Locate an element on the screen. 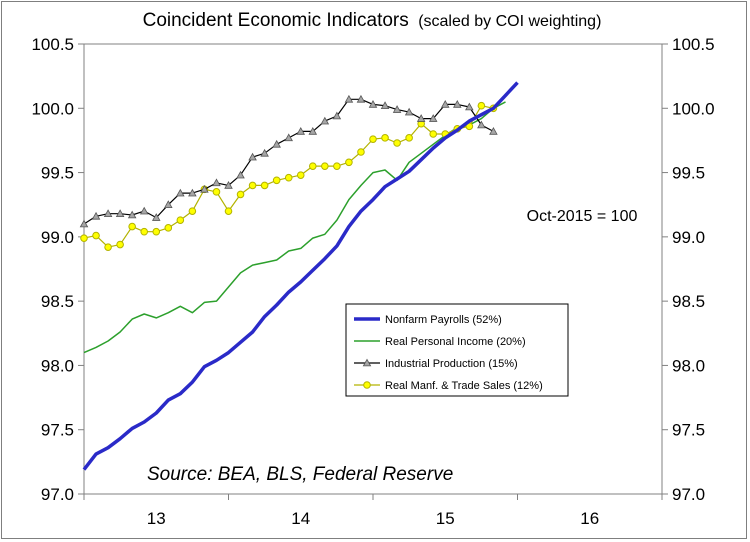 This screenshot has height=542, width=750. y-tick-label-left: 99.5 is located at coordinates (57, 173).